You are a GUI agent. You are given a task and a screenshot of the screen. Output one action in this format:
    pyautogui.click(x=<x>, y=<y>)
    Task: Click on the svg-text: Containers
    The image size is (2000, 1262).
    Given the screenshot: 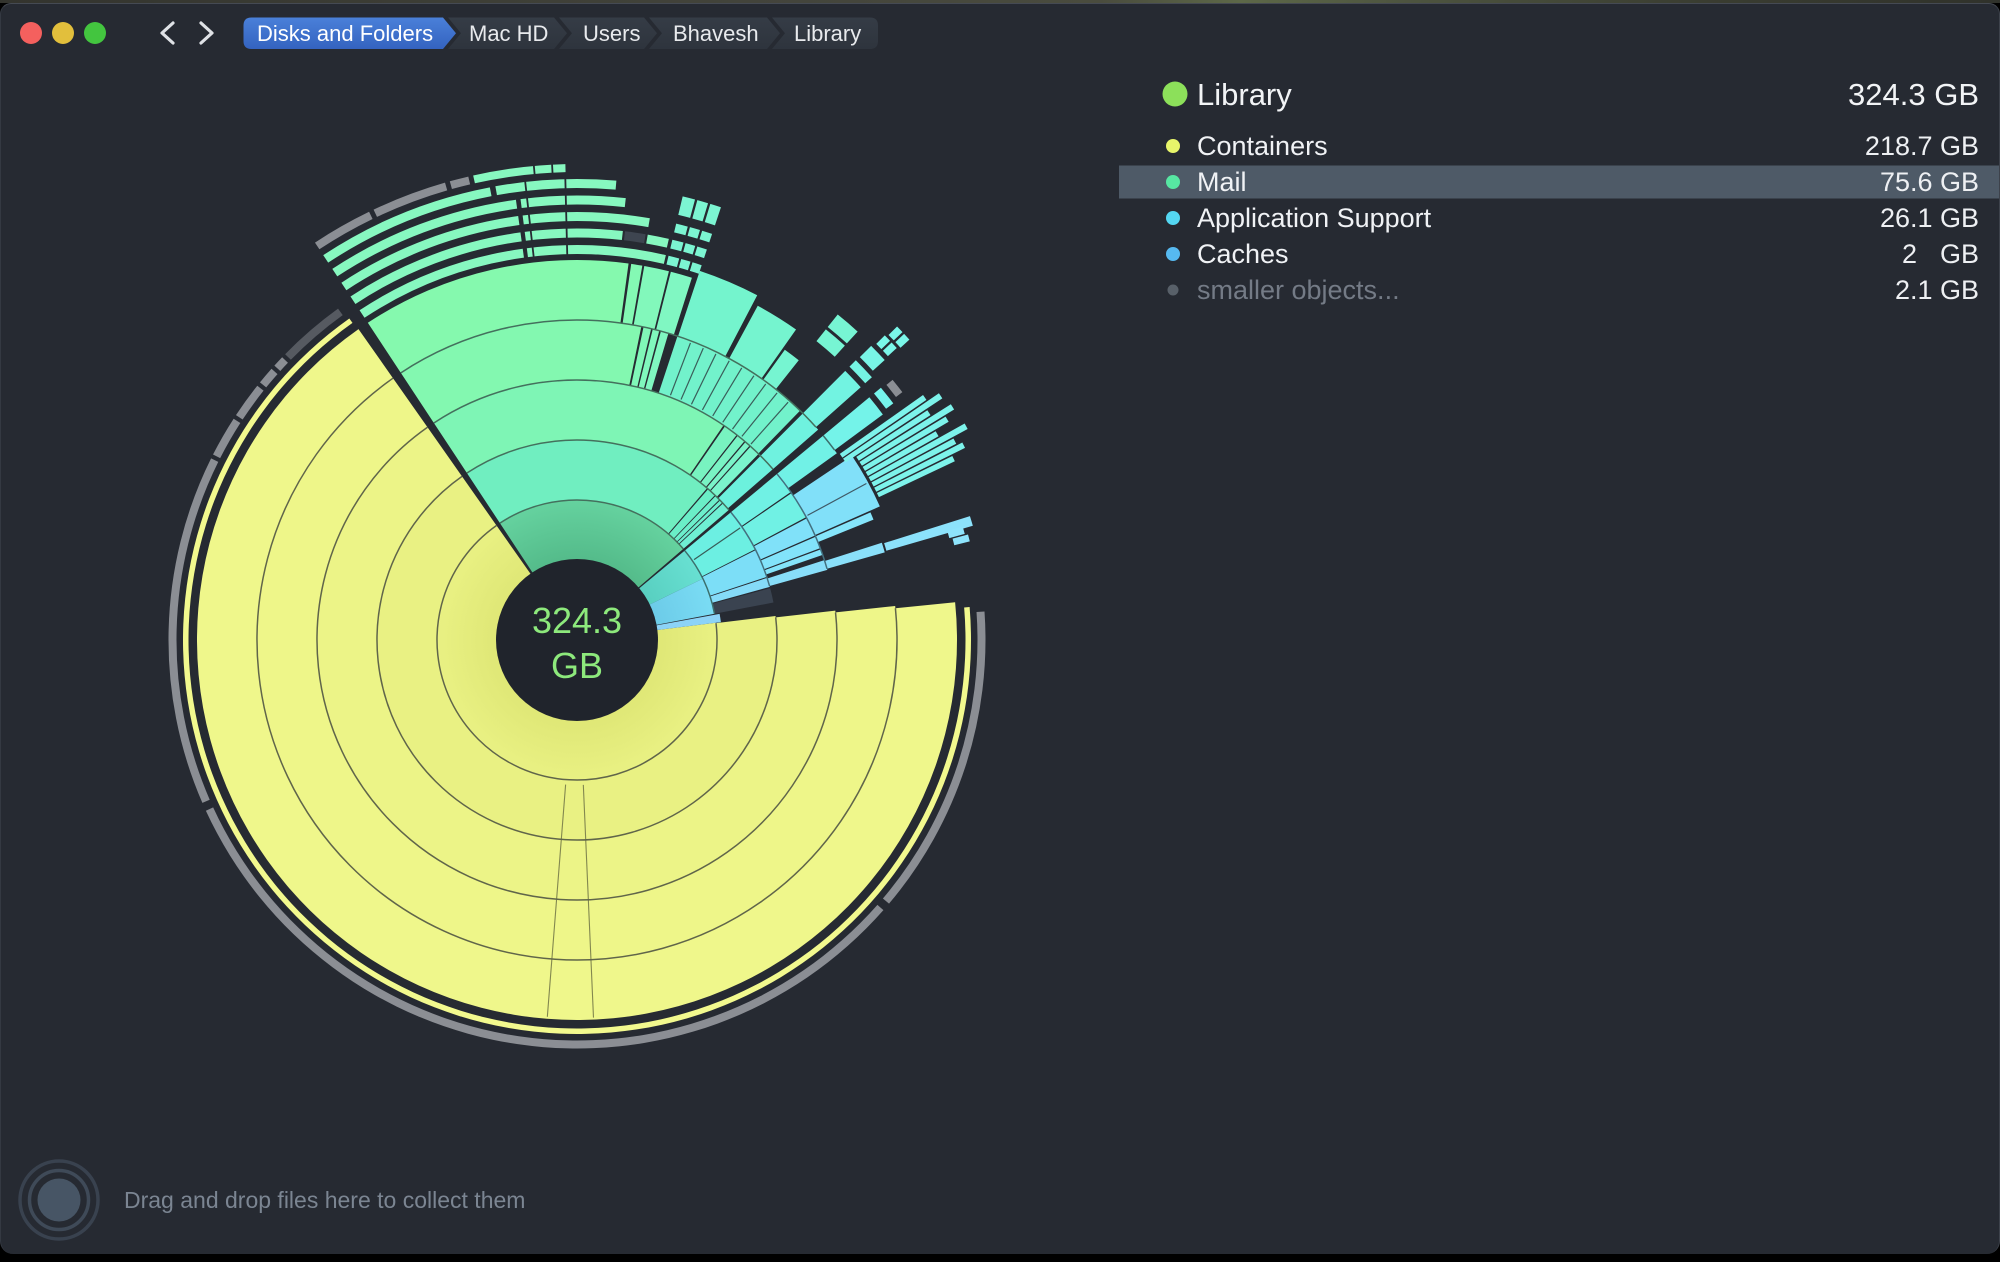 What is the action you would take?
    pyautogui.click(x=1262, y=146)
    